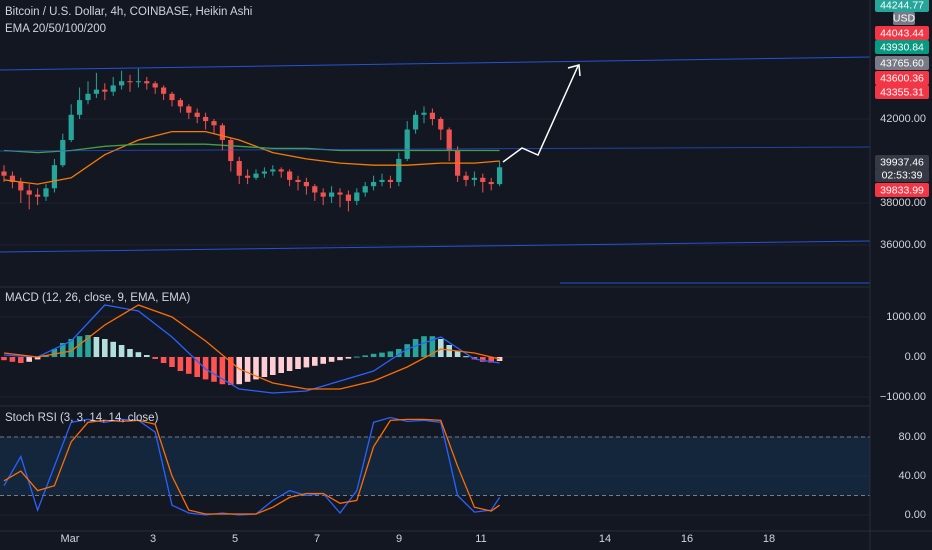 This screenshot has width=932, height=550. What do you see at coordinates (906, 317) in the screenshot?
I see `y-tick-label: 1000.00` at bounding box center [906, 317].